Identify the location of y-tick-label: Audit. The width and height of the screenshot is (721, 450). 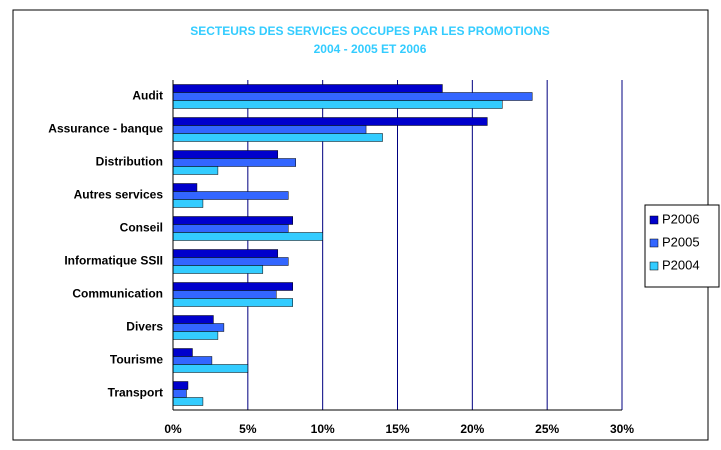
(147, 96).